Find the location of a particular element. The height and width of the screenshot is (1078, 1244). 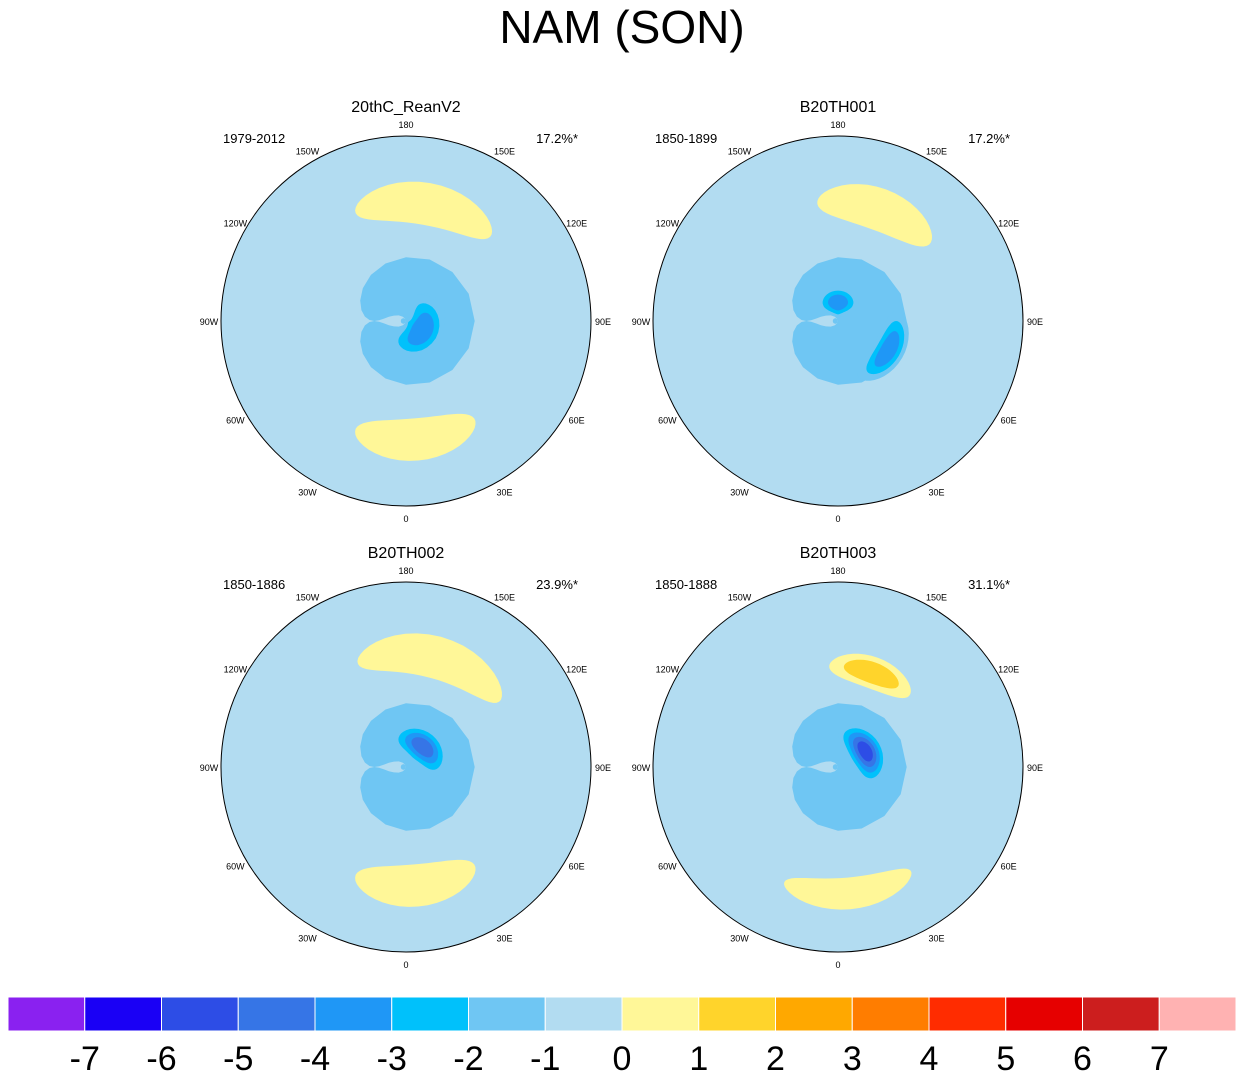

colorbar-tick-label: 5 is located at coordinates (1005, 1059).